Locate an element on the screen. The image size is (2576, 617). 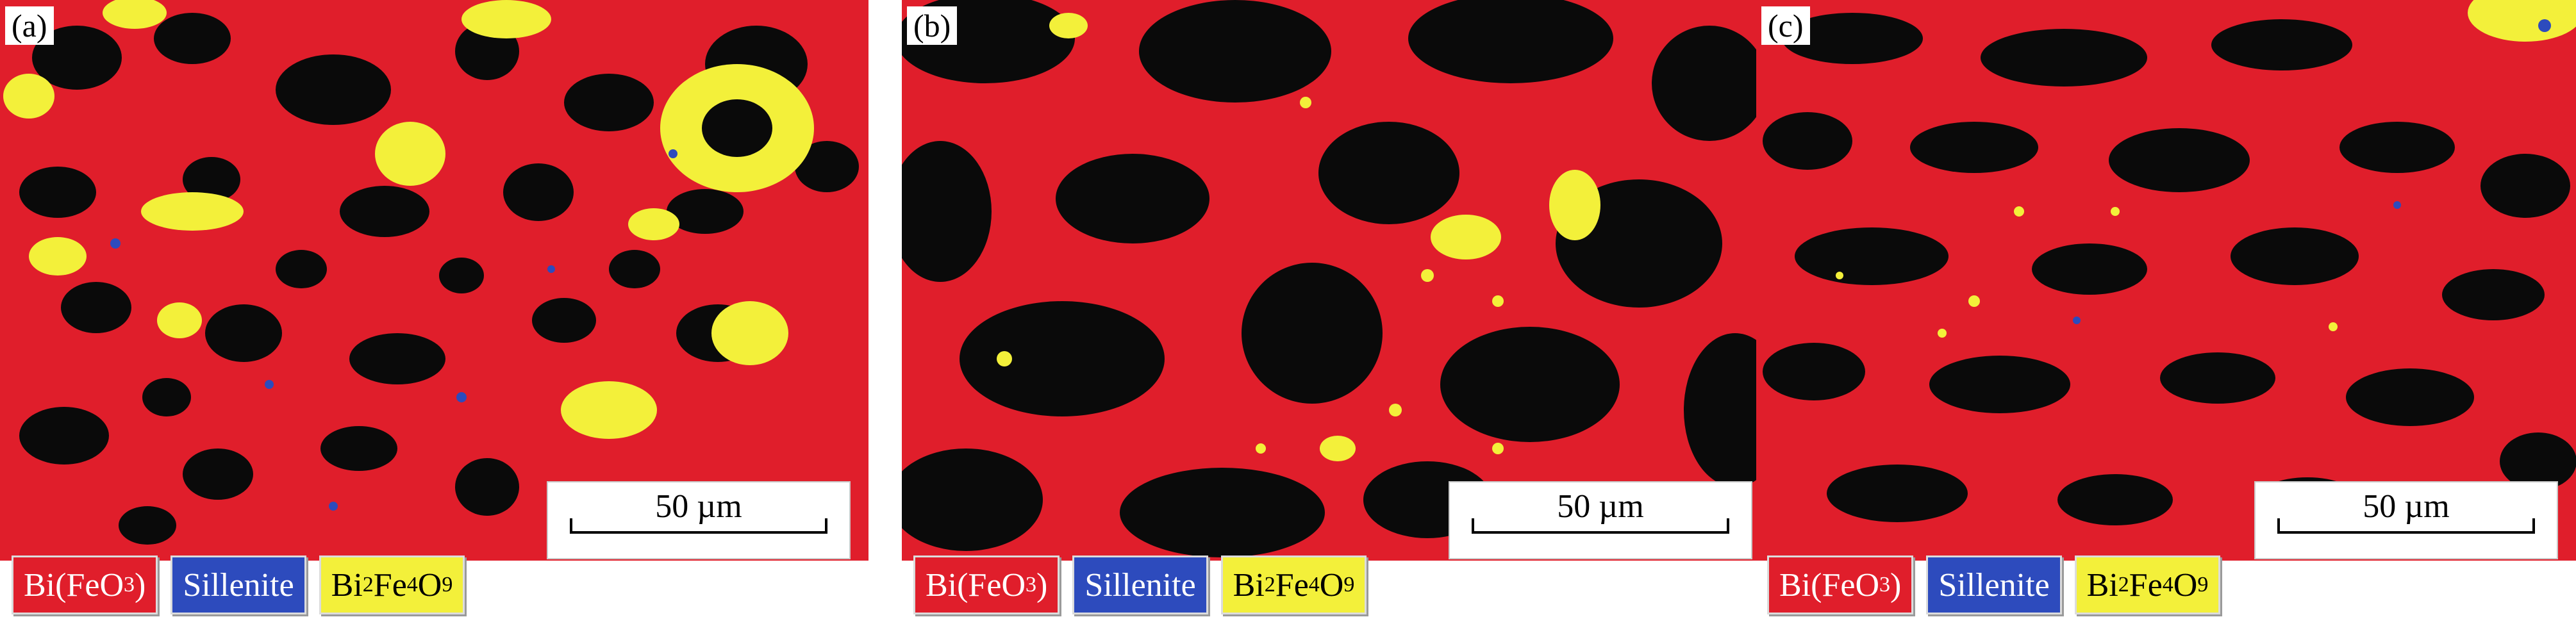
scale-bar-label-a: 50 µm is located at coordinates (698, 506).